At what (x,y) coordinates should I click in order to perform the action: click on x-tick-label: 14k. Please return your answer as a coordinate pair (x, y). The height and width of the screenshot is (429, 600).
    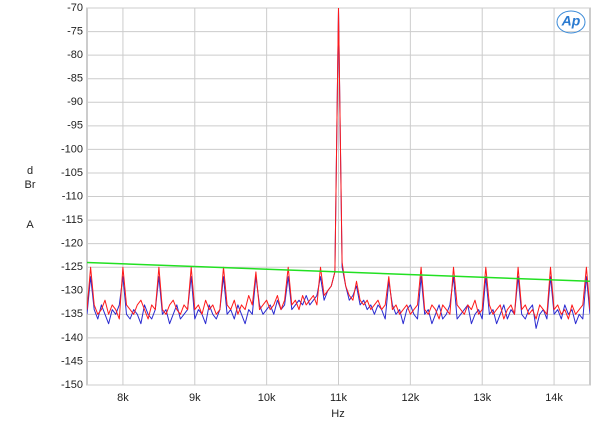
    Looking at the image, I should click on (554, 398).